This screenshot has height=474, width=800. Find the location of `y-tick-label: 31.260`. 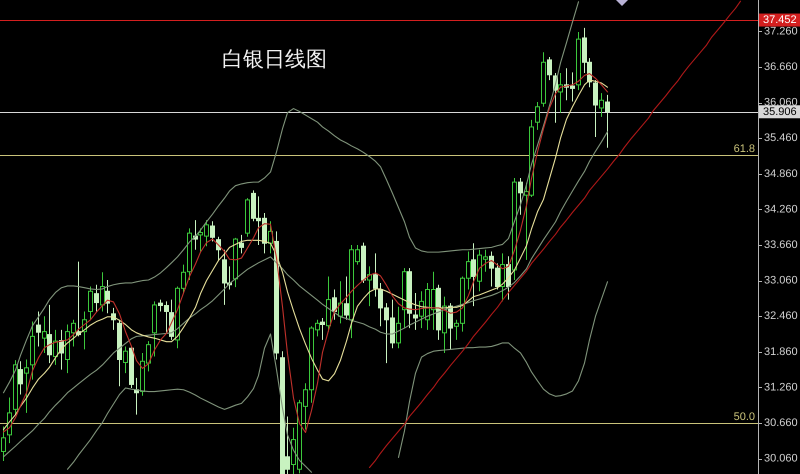

y-tick-label: 31.260 is located at coordinates (781, 387).